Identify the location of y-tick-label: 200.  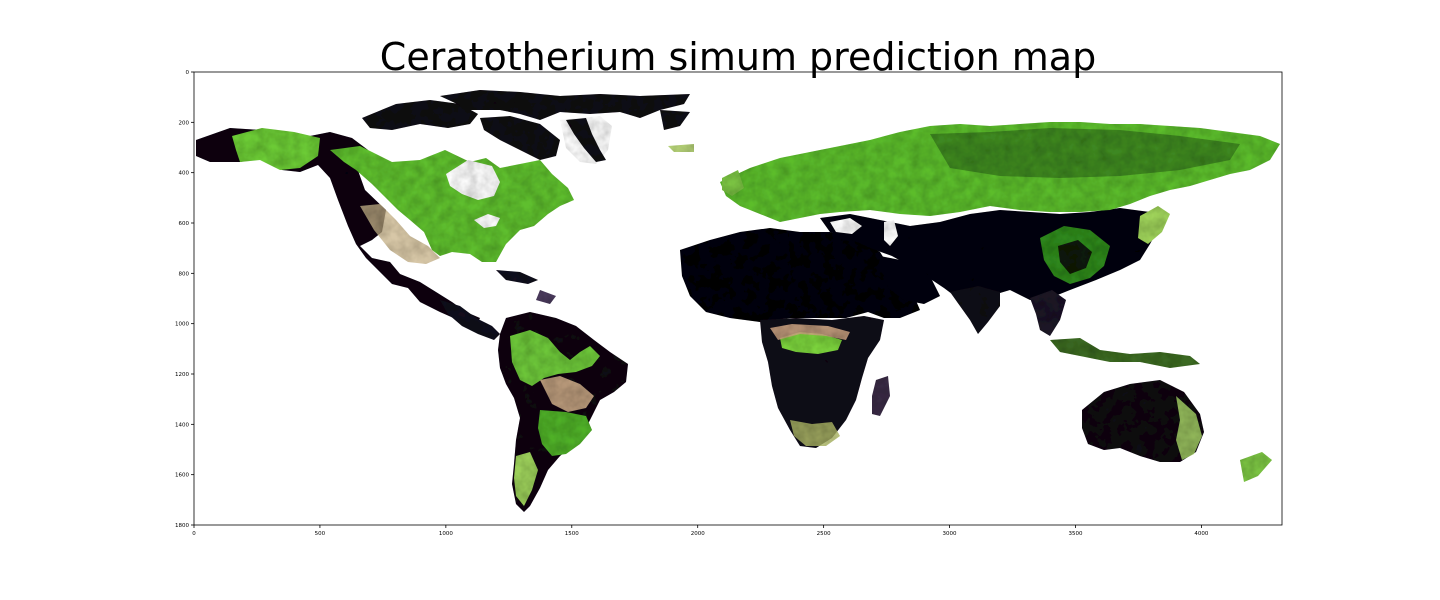
(184, 123).